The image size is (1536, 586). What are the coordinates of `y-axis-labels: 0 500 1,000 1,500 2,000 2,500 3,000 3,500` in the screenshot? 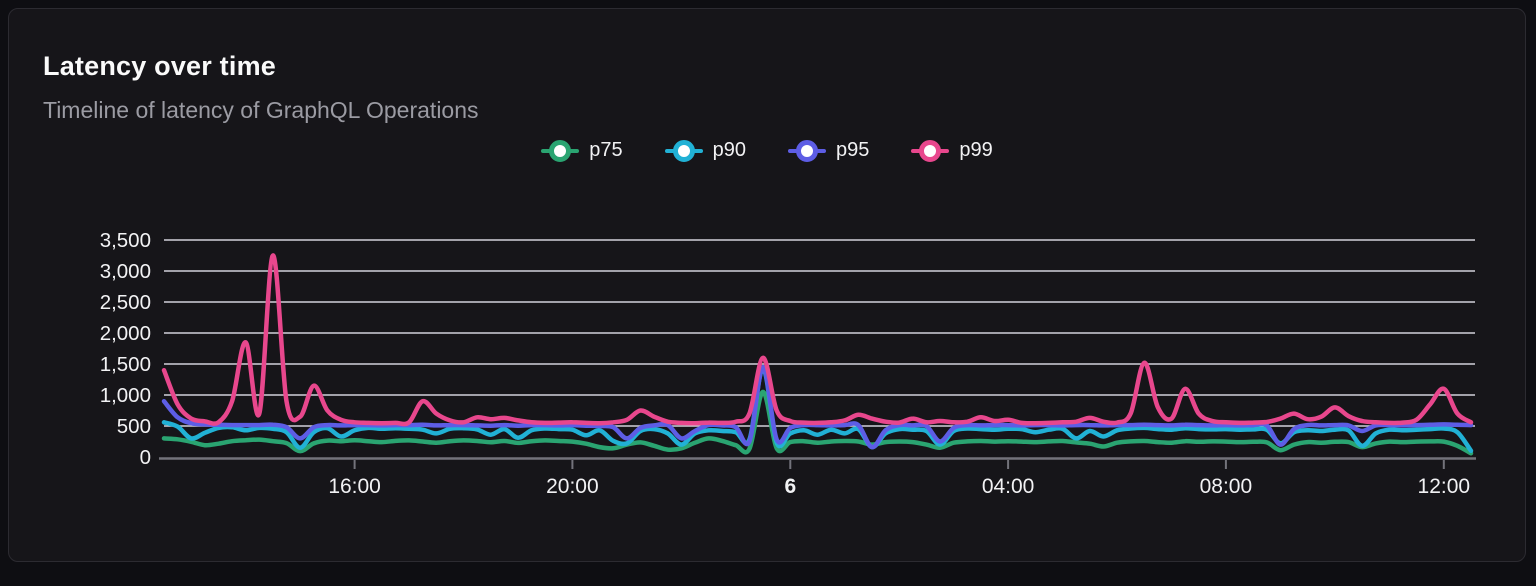 It's located at (125, 349).